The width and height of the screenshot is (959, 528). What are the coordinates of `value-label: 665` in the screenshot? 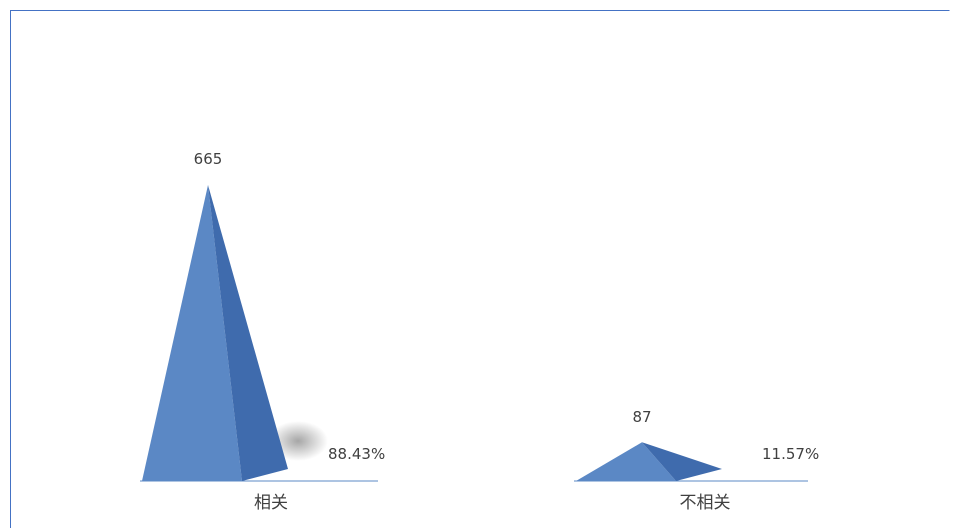 It's located at (208, 159).